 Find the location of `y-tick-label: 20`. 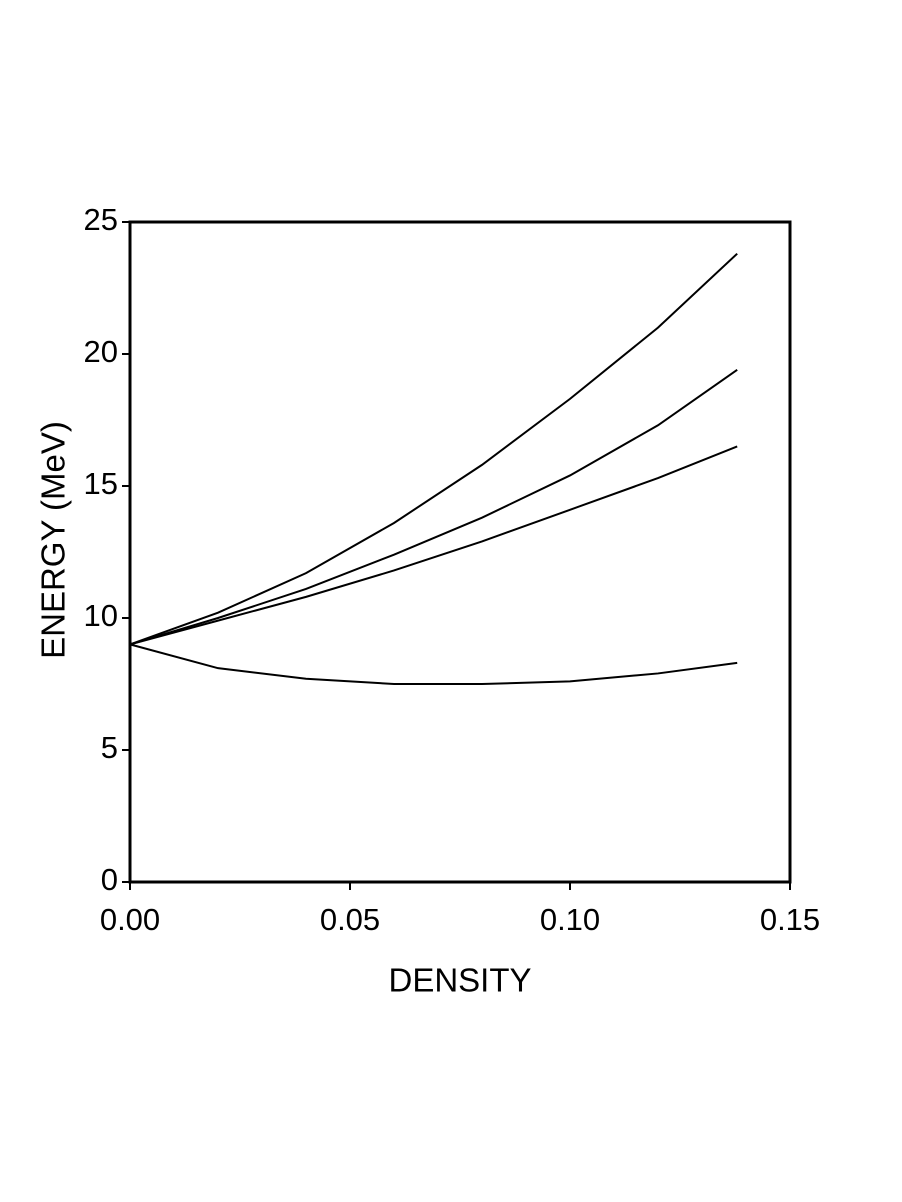

y-tick-label: 20 is located at coordinates (101, 351).